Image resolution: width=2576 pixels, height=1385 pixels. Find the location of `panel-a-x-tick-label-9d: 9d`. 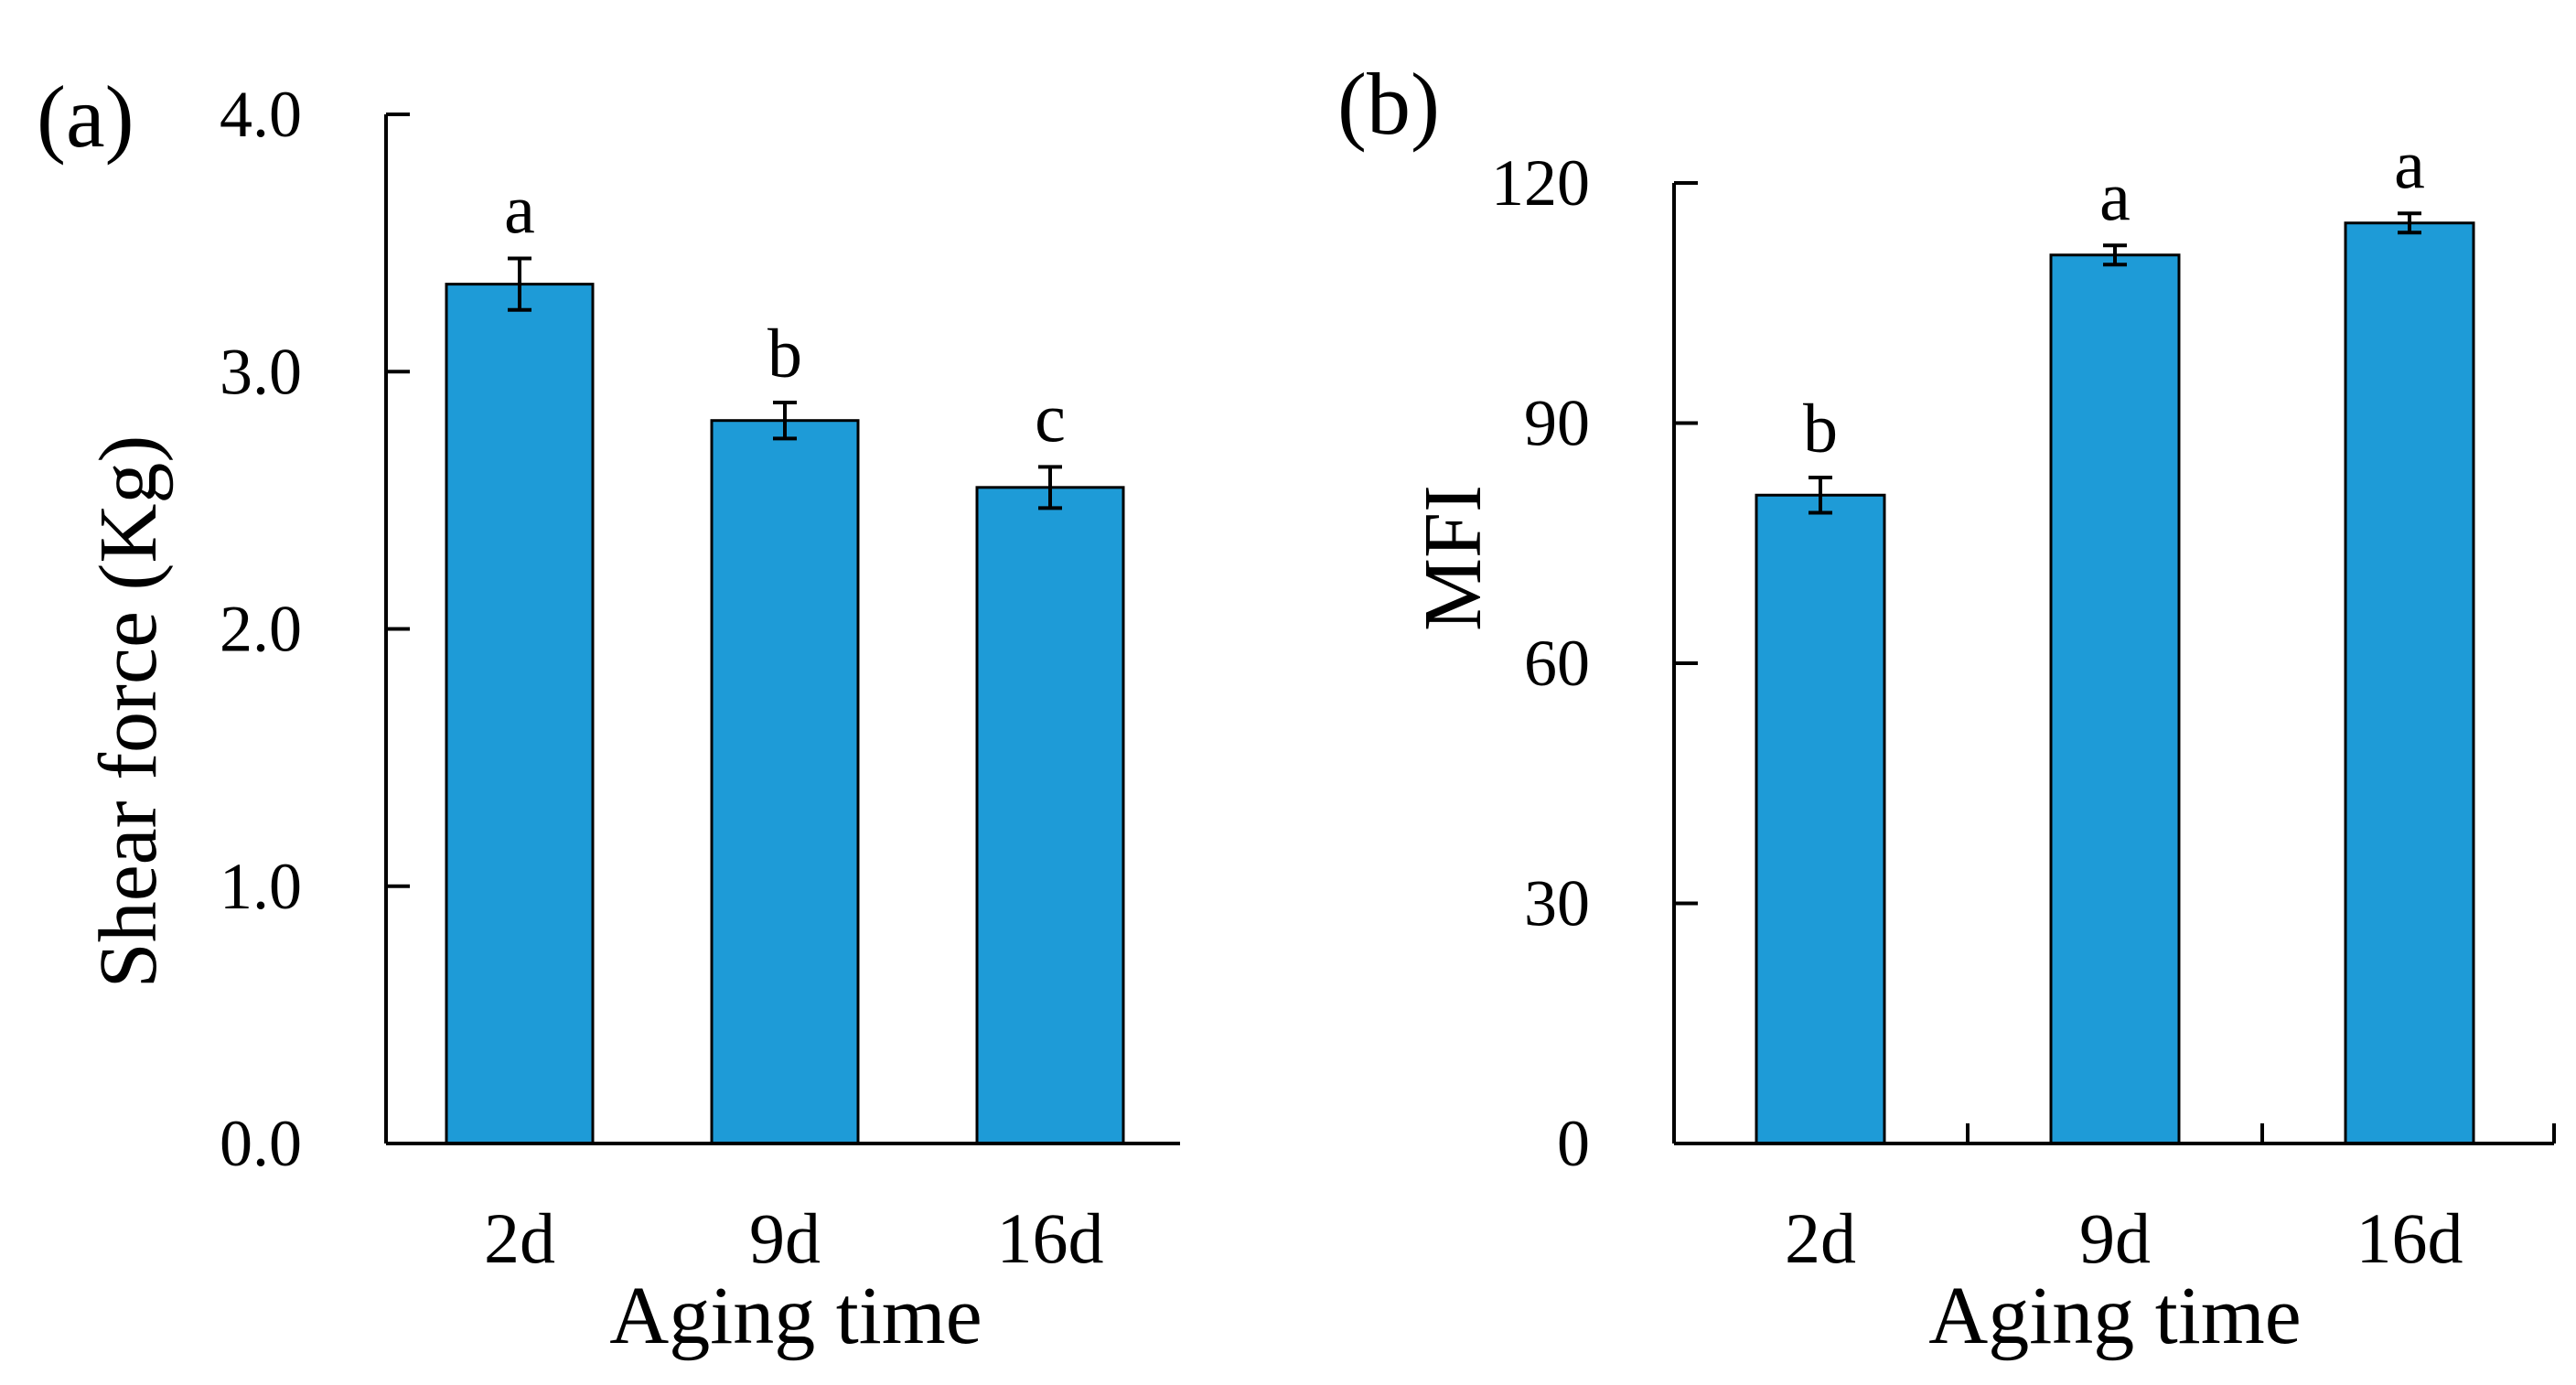

panel-a-x-tick-label-9d: 9d is located at coordinates (785, 1238).